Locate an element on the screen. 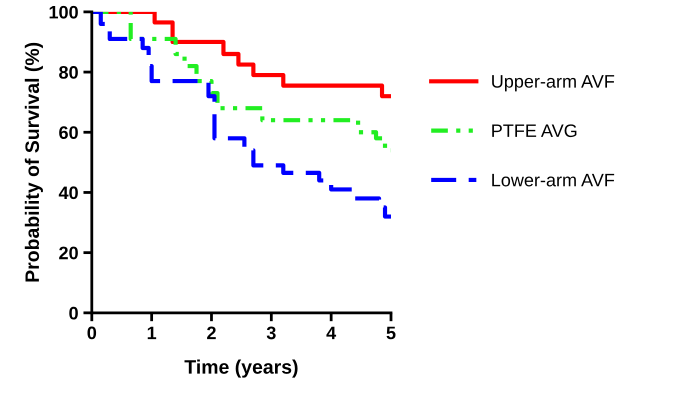 Image resolution: width=680 pixels, height=396 pixels. x-tick-label: 5 is located at coordinates (391, 333).